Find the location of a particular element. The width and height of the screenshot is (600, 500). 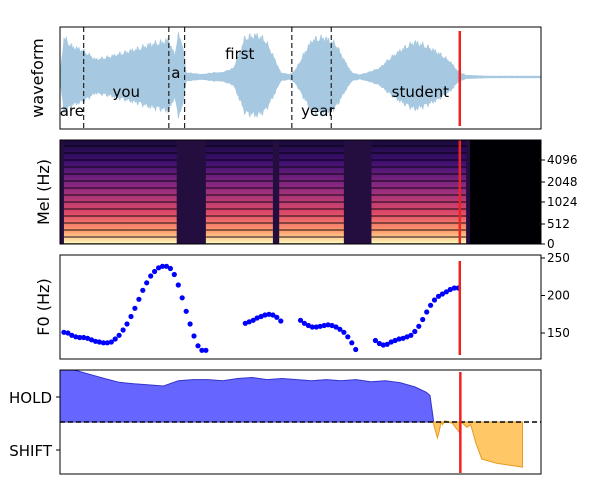

spectrogram-ytick-label: 2048 is located at coordinates (562, 182).